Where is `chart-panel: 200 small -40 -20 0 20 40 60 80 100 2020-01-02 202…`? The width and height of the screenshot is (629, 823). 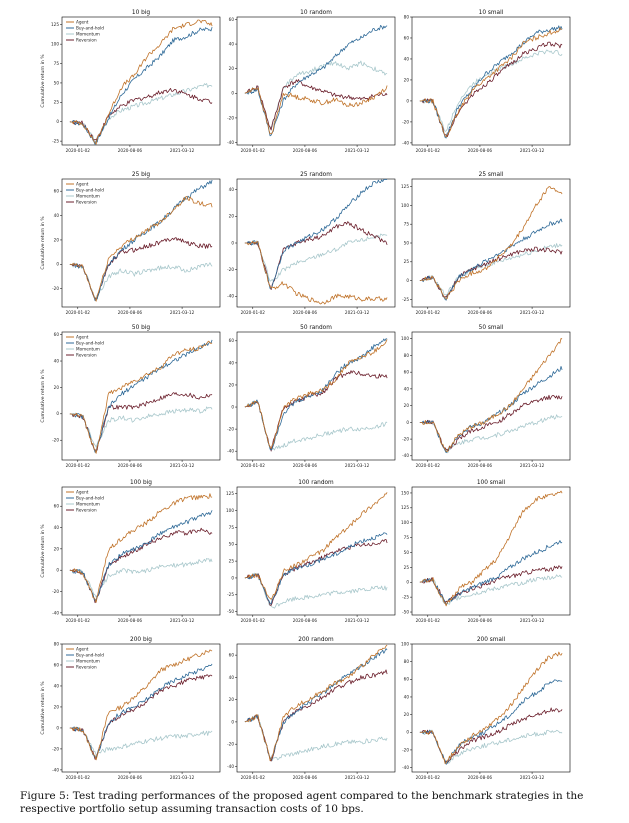
chart-panel: 200 small -40 -20 0 20 40 60 80 100 2020-01-02 202… is located at coordinates (486, 708).